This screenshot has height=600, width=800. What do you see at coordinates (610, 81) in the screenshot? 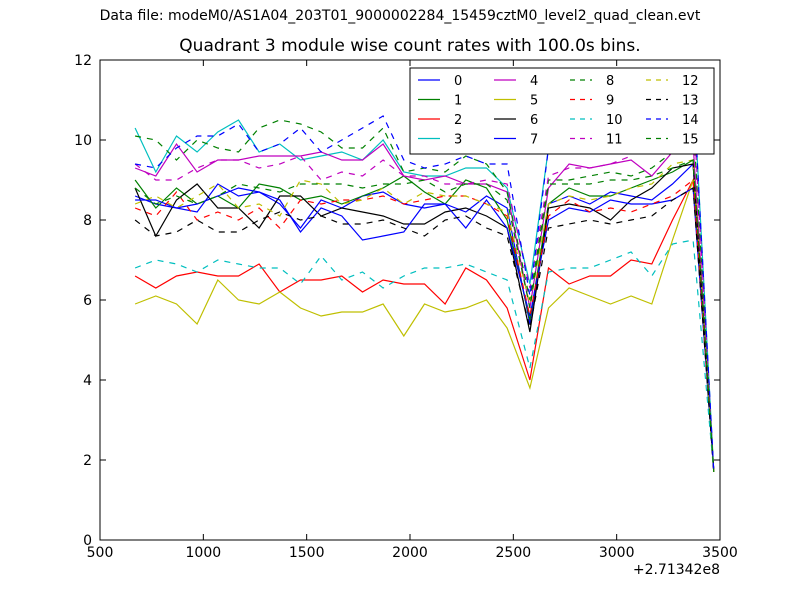
I see `legend-label-8: 8` at bounding box center [610, 81].